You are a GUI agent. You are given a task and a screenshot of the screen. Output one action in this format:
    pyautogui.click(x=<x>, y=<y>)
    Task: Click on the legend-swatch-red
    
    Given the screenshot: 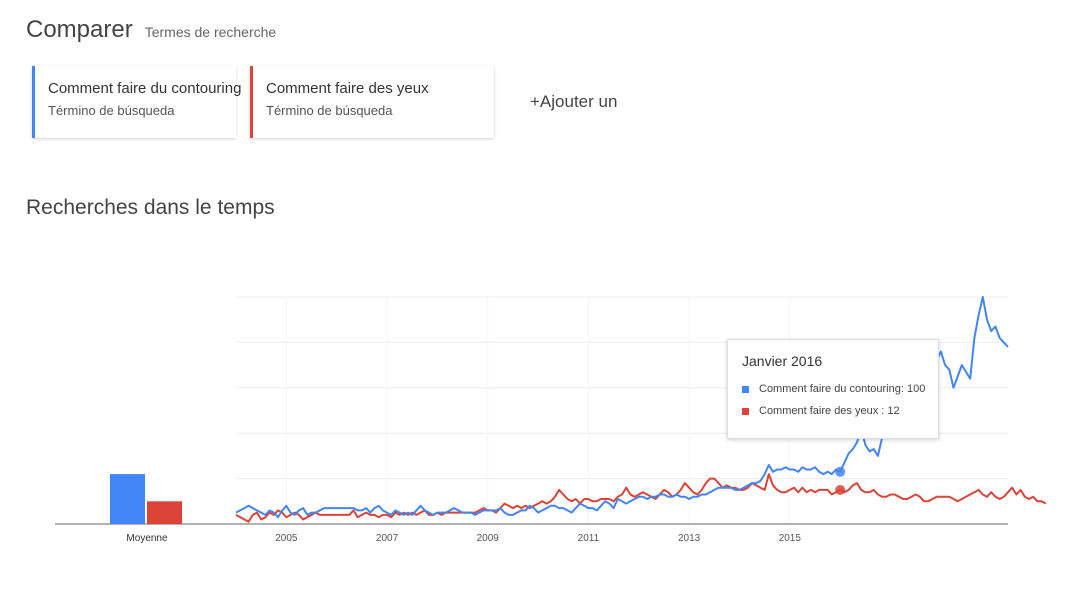 What is the action you would take?
    pyautogui.click(x=745, y=411)
    